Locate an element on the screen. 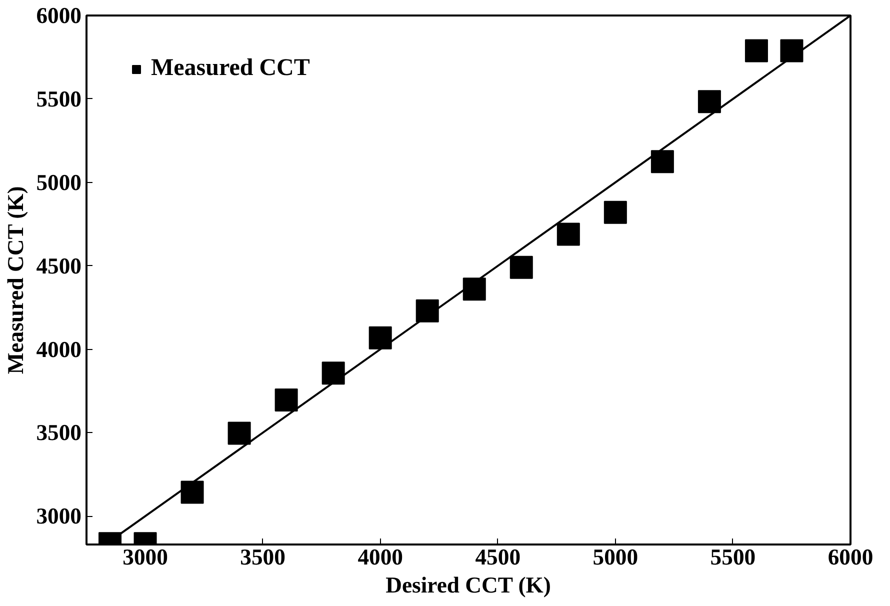 The image size is (890, 606). y-tick-label: 5000 is located at coordinates (59, 182).